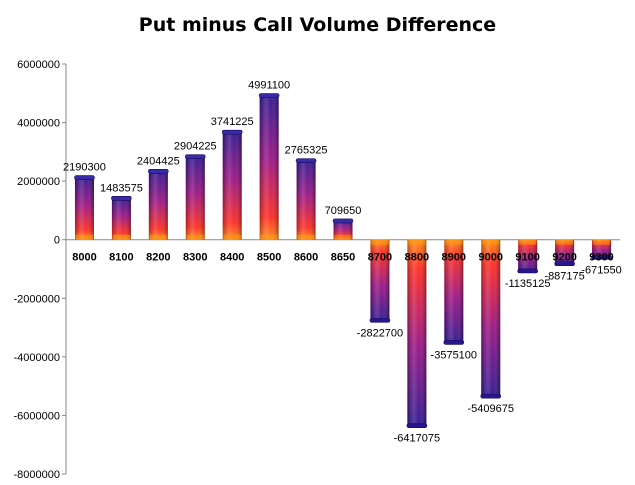 The image size is (635, 485). I want to click on x-tick-label: 8500, so click(269, 258).